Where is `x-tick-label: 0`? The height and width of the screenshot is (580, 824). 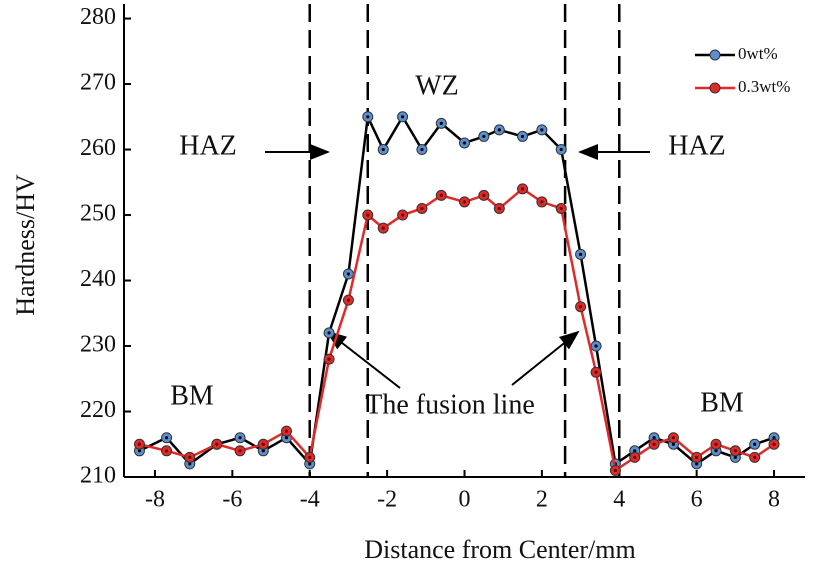 x-tick-label: 0 is located at coordinates (465, 500).